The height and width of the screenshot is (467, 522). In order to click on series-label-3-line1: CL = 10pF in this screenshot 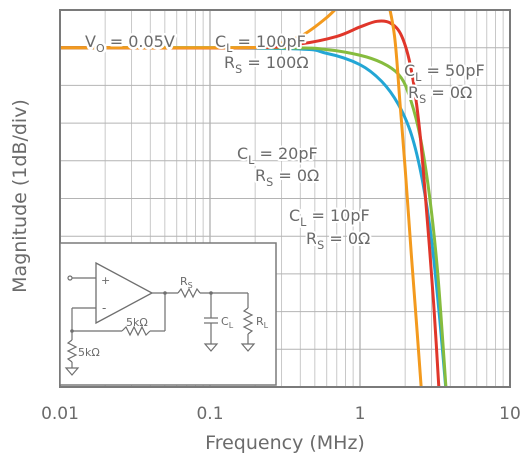, I will do `click(329, 217)`.